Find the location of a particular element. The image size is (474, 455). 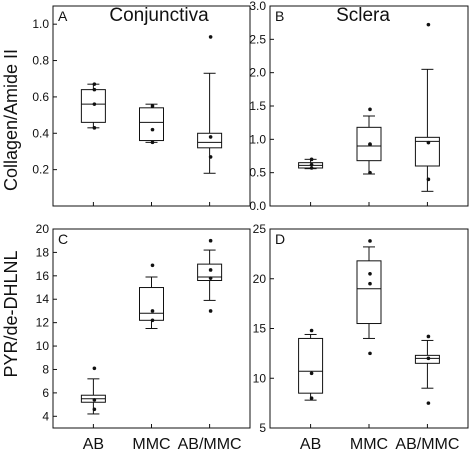

panel-letter: A is located at coordinates (63, 16).